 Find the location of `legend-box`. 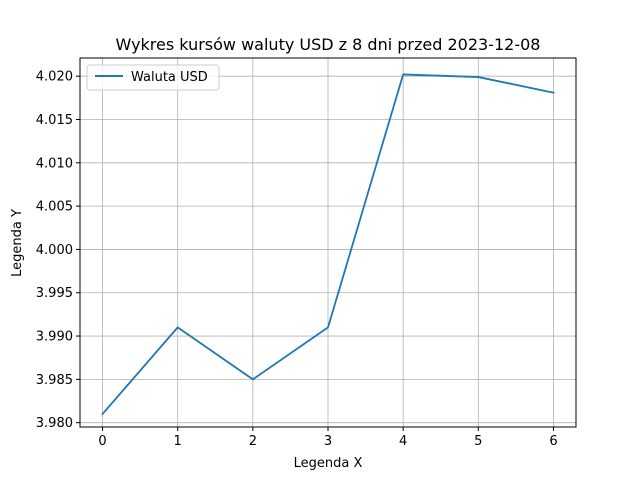

legend-box is located at coordinates (153, 77).